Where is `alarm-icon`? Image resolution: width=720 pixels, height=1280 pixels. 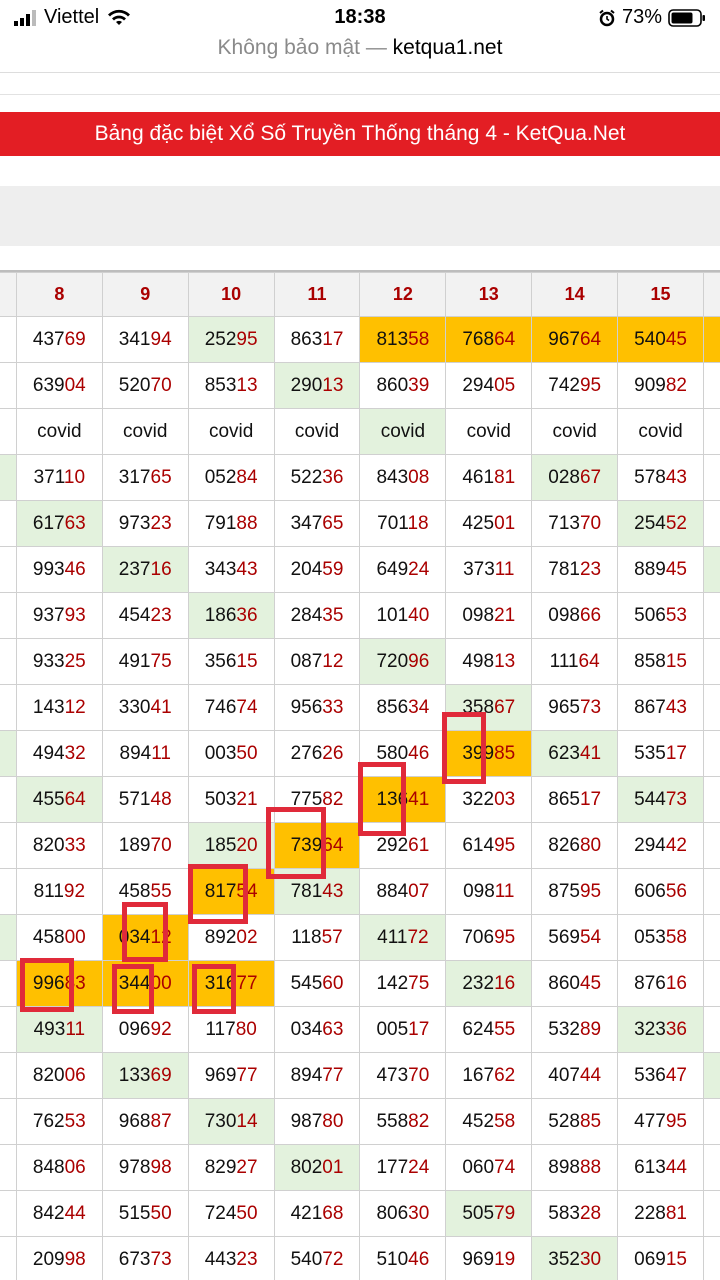 alarm-icon is located at coordinates (607, 17).